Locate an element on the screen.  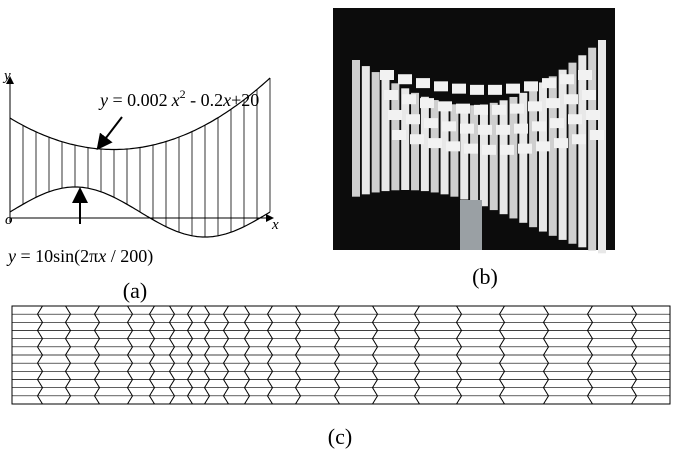
axis-label: y is located at coordinates (6, 76).